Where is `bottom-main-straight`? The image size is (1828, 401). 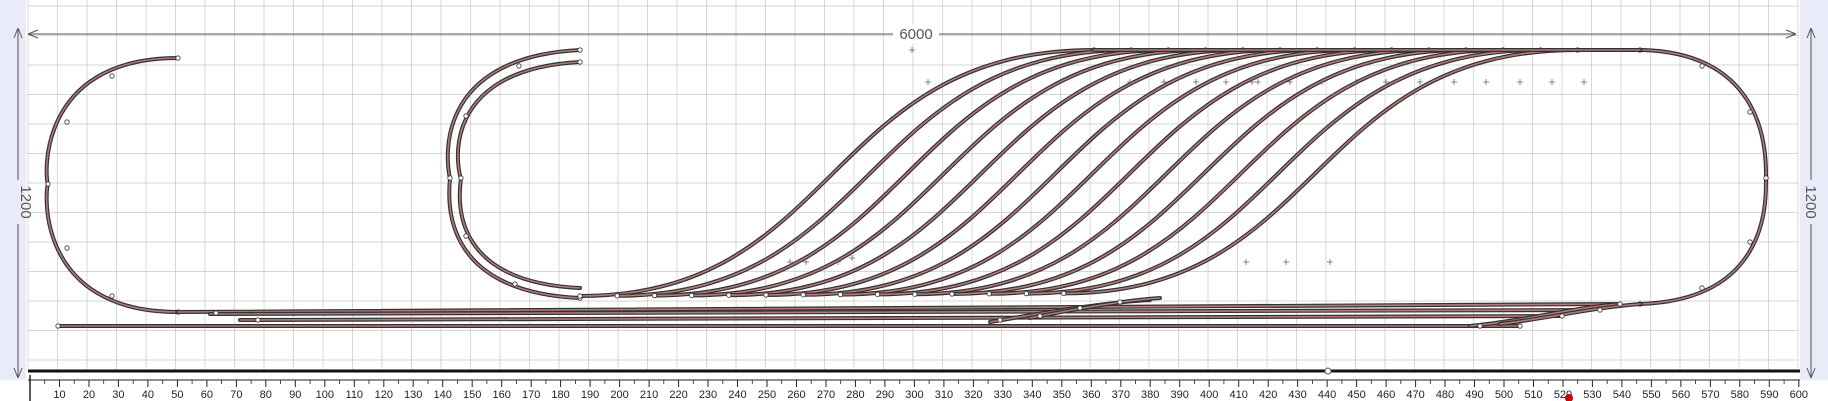
bottom-main-straight is located at coordinates (899, 308).